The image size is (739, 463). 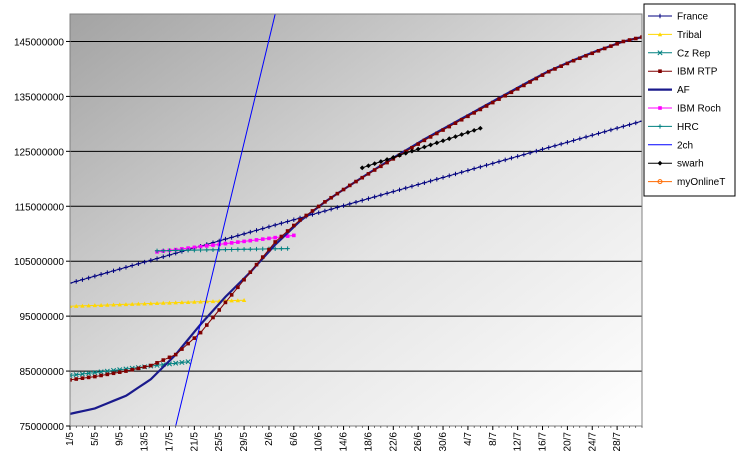 I want to click on x-tick-label: 29/5, so click(x=244, y=442).